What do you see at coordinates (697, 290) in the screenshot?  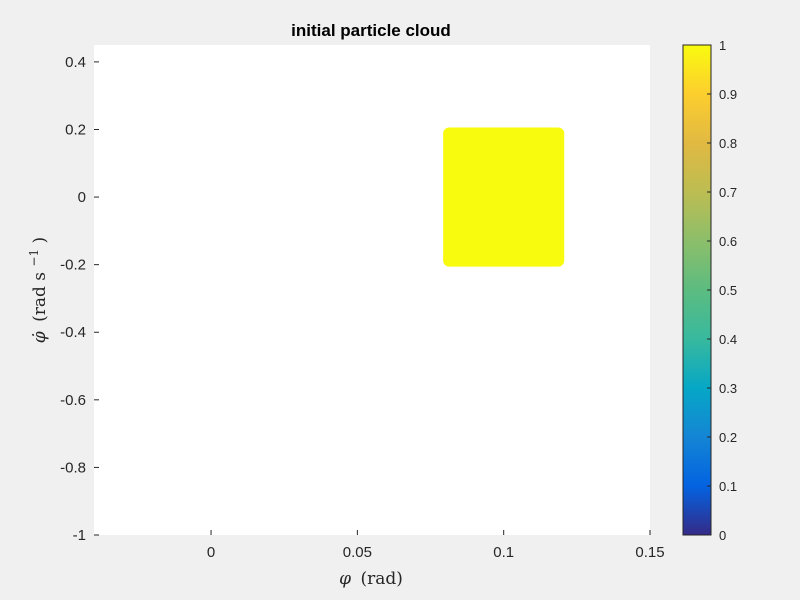 I see `colorbar` at bounding box center [697, 290].